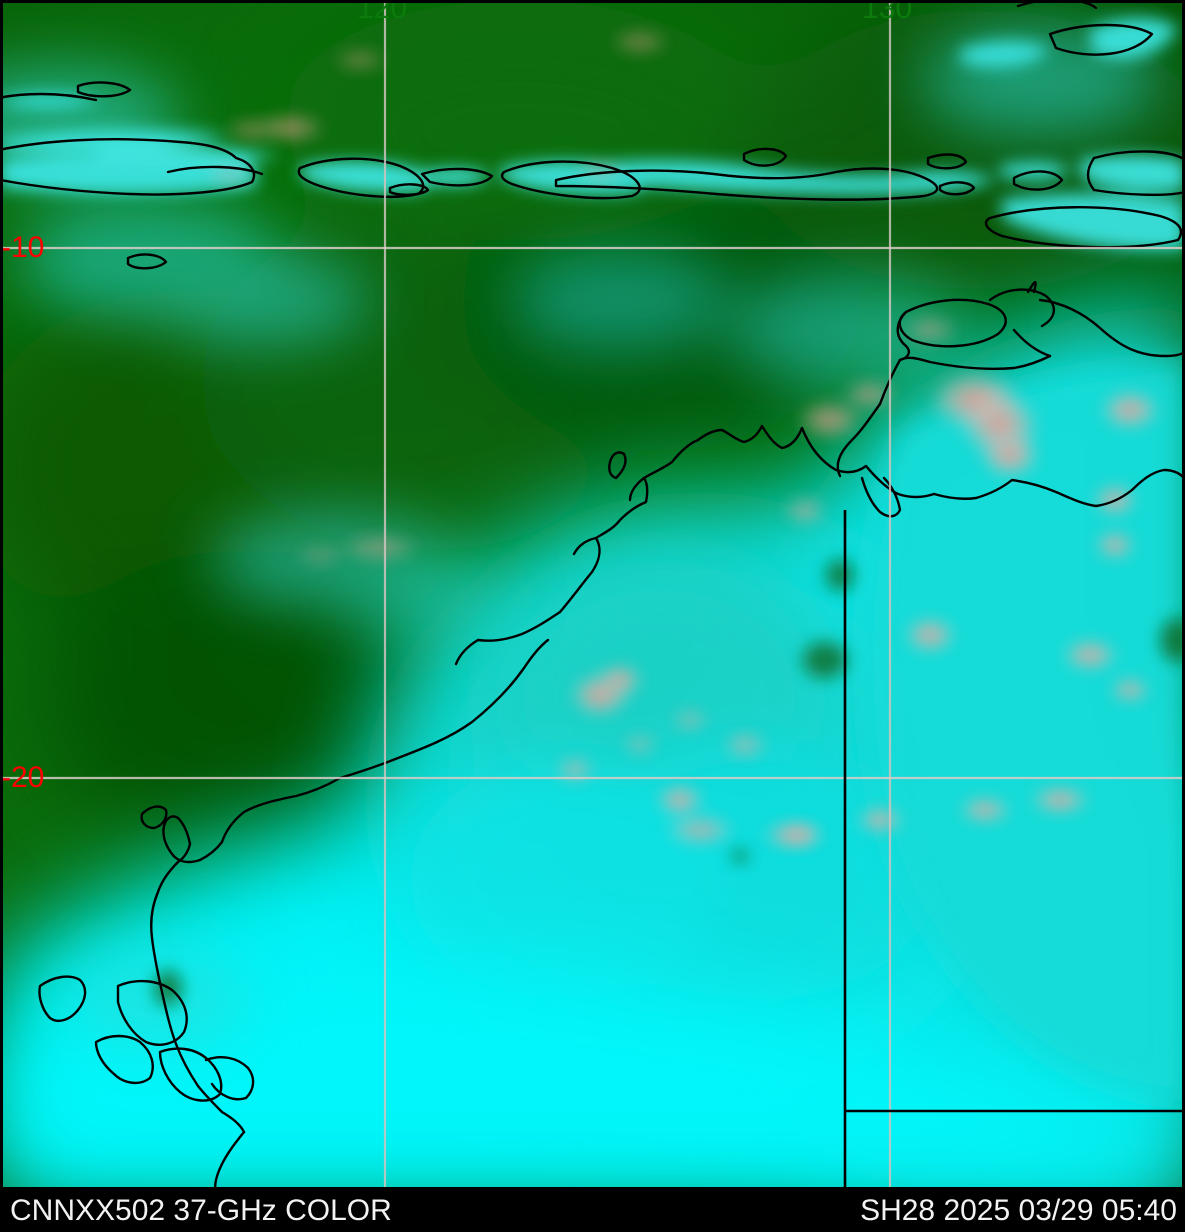 This screenshot has width=1185, height=1232. Describe the element at coordinates (819, 545) in the screenshot. I see `north-australia-coastline` at that location.